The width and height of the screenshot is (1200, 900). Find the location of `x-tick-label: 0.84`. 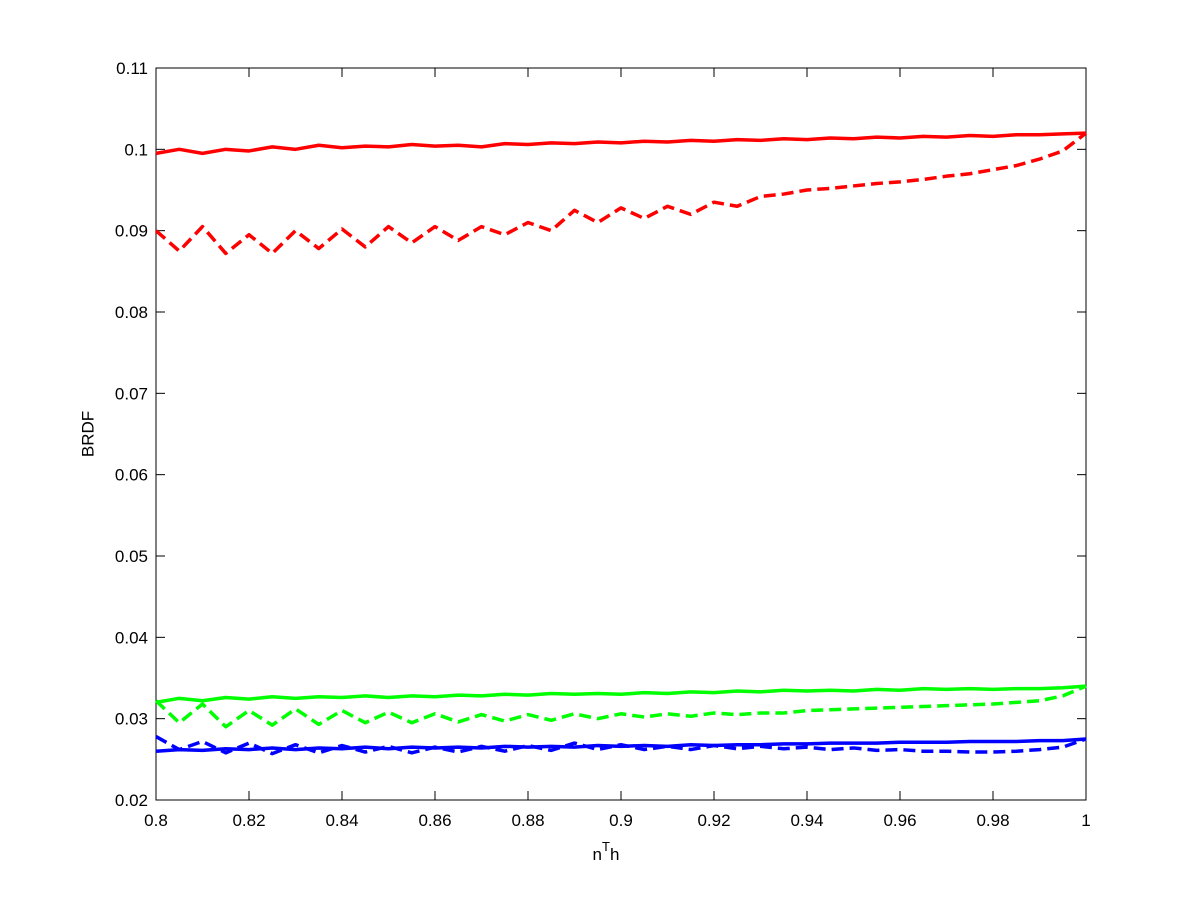

x-tick-label: 0.84 is located at coordinates (341, 820).